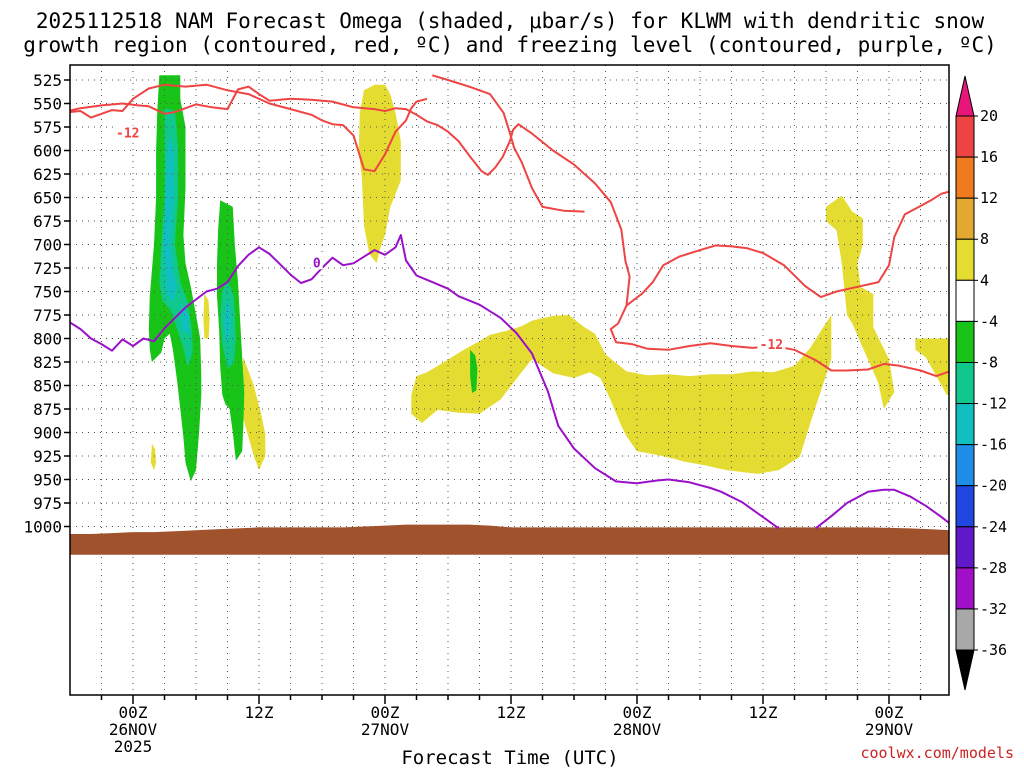  I want to click on colorbar-label-3: 8, so click(984, 239).